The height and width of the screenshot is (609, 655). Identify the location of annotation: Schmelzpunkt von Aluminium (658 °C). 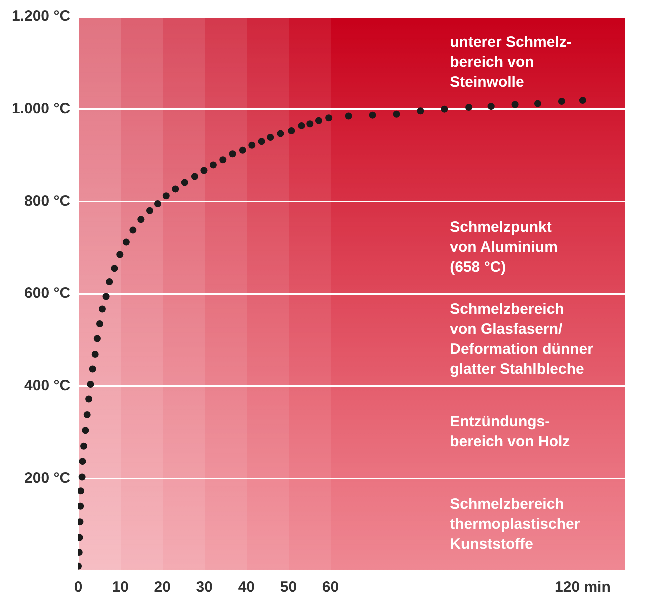
(504, 247).